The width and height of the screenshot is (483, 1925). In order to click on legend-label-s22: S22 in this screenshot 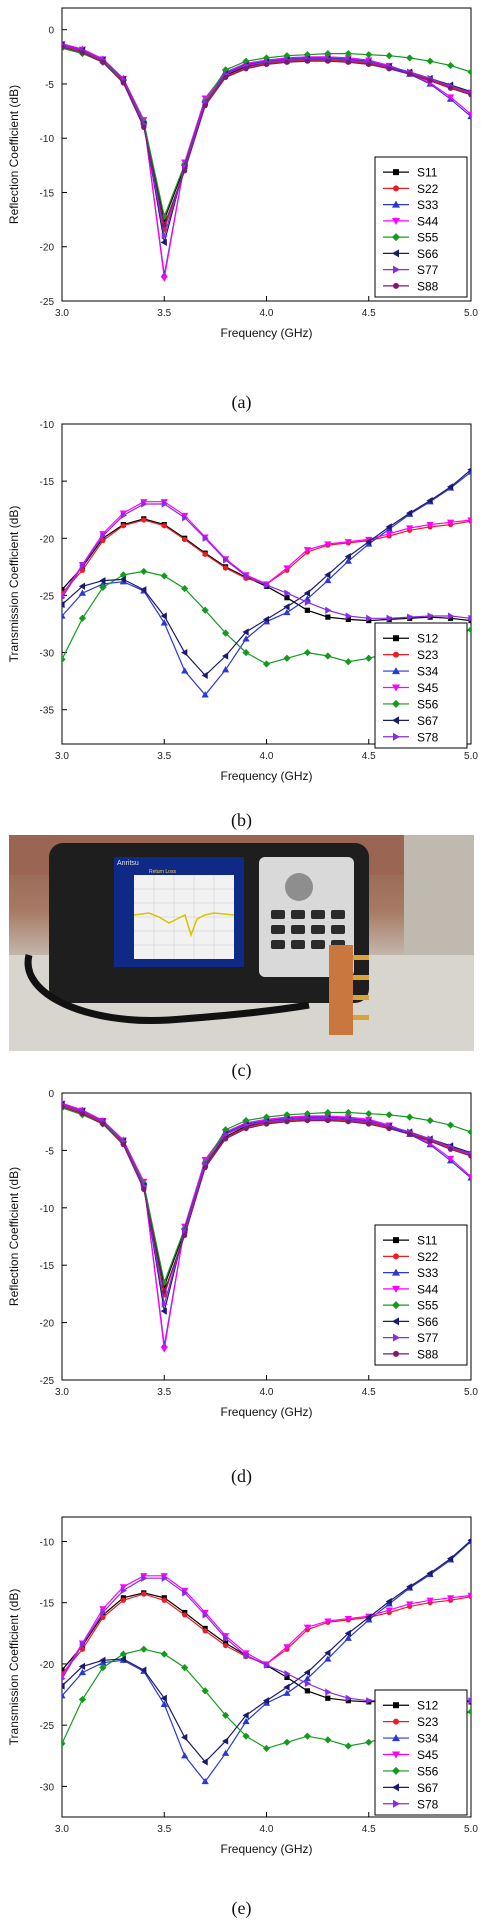, I will do `click(428, 189)`.